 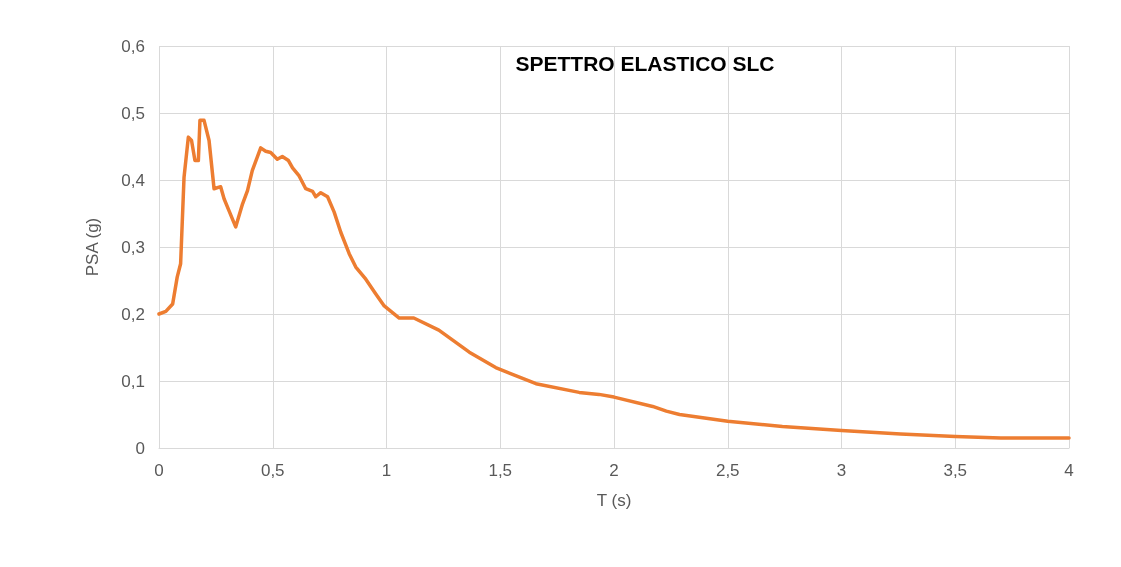 I want to click on x-tick-label: 3,5, so click(x=955, y=470).